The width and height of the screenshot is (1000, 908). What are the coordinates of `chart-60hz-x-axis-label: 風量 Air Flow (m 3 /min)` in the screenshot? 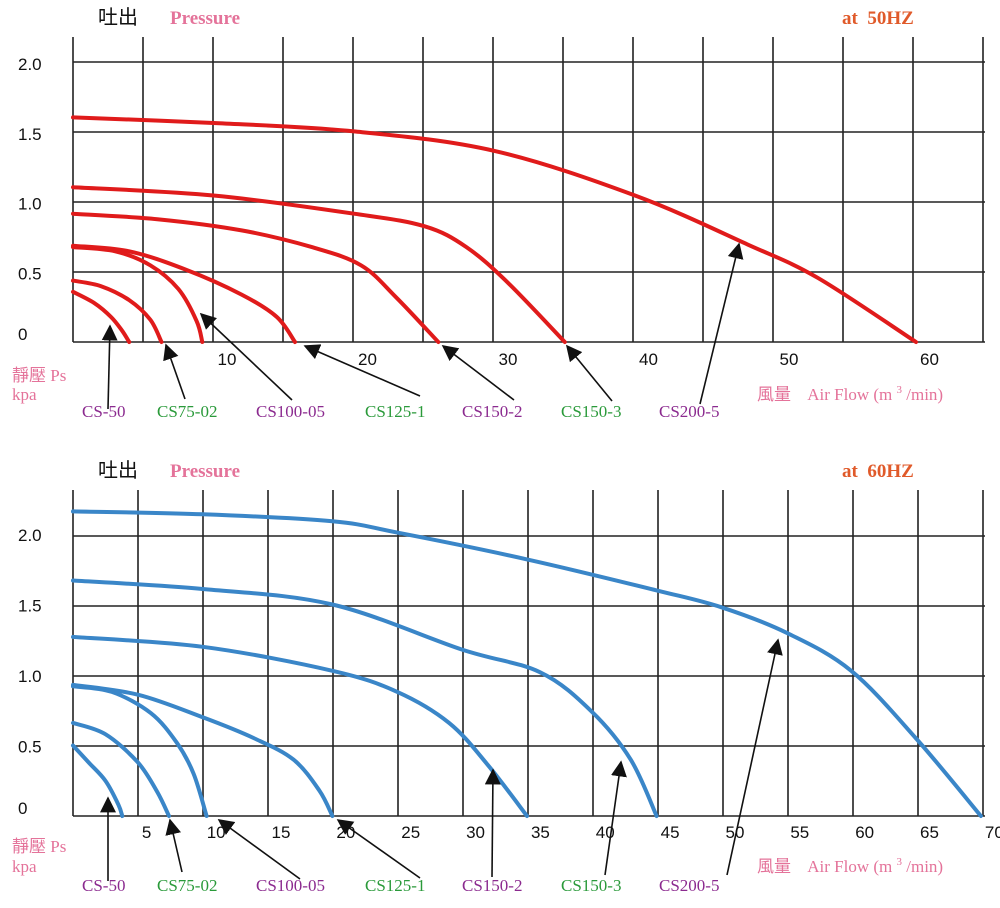 It's located at (850, 863).